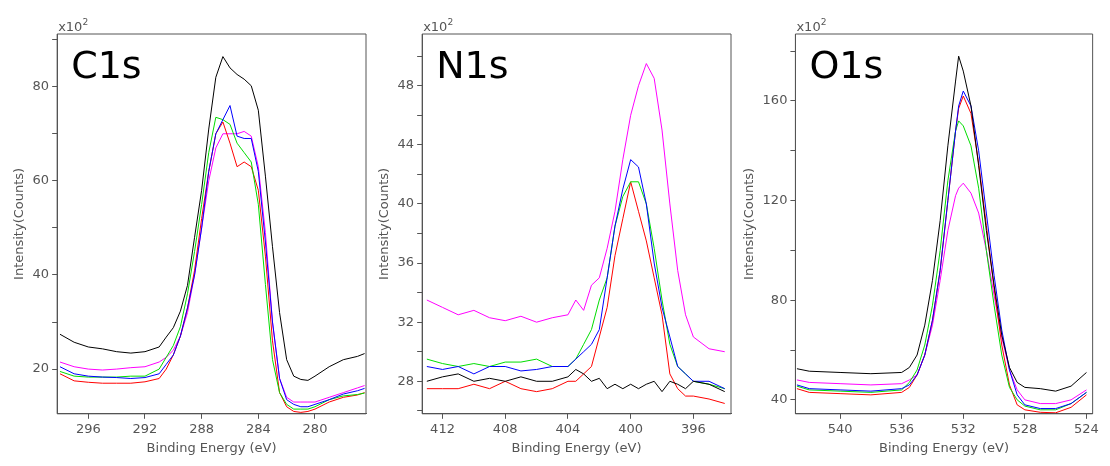 Image resolution: width=1110 pixels, height=466 pixels. What do you see at coordinates (41, 368) in the screenshot?
I see `y-tick-label: 20` at bounding box center [41, 368].